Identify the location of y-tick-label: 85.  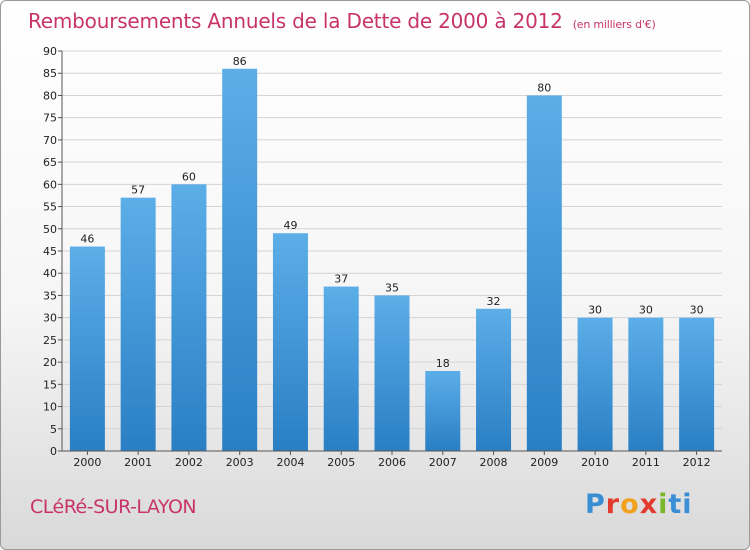
(50, 73).